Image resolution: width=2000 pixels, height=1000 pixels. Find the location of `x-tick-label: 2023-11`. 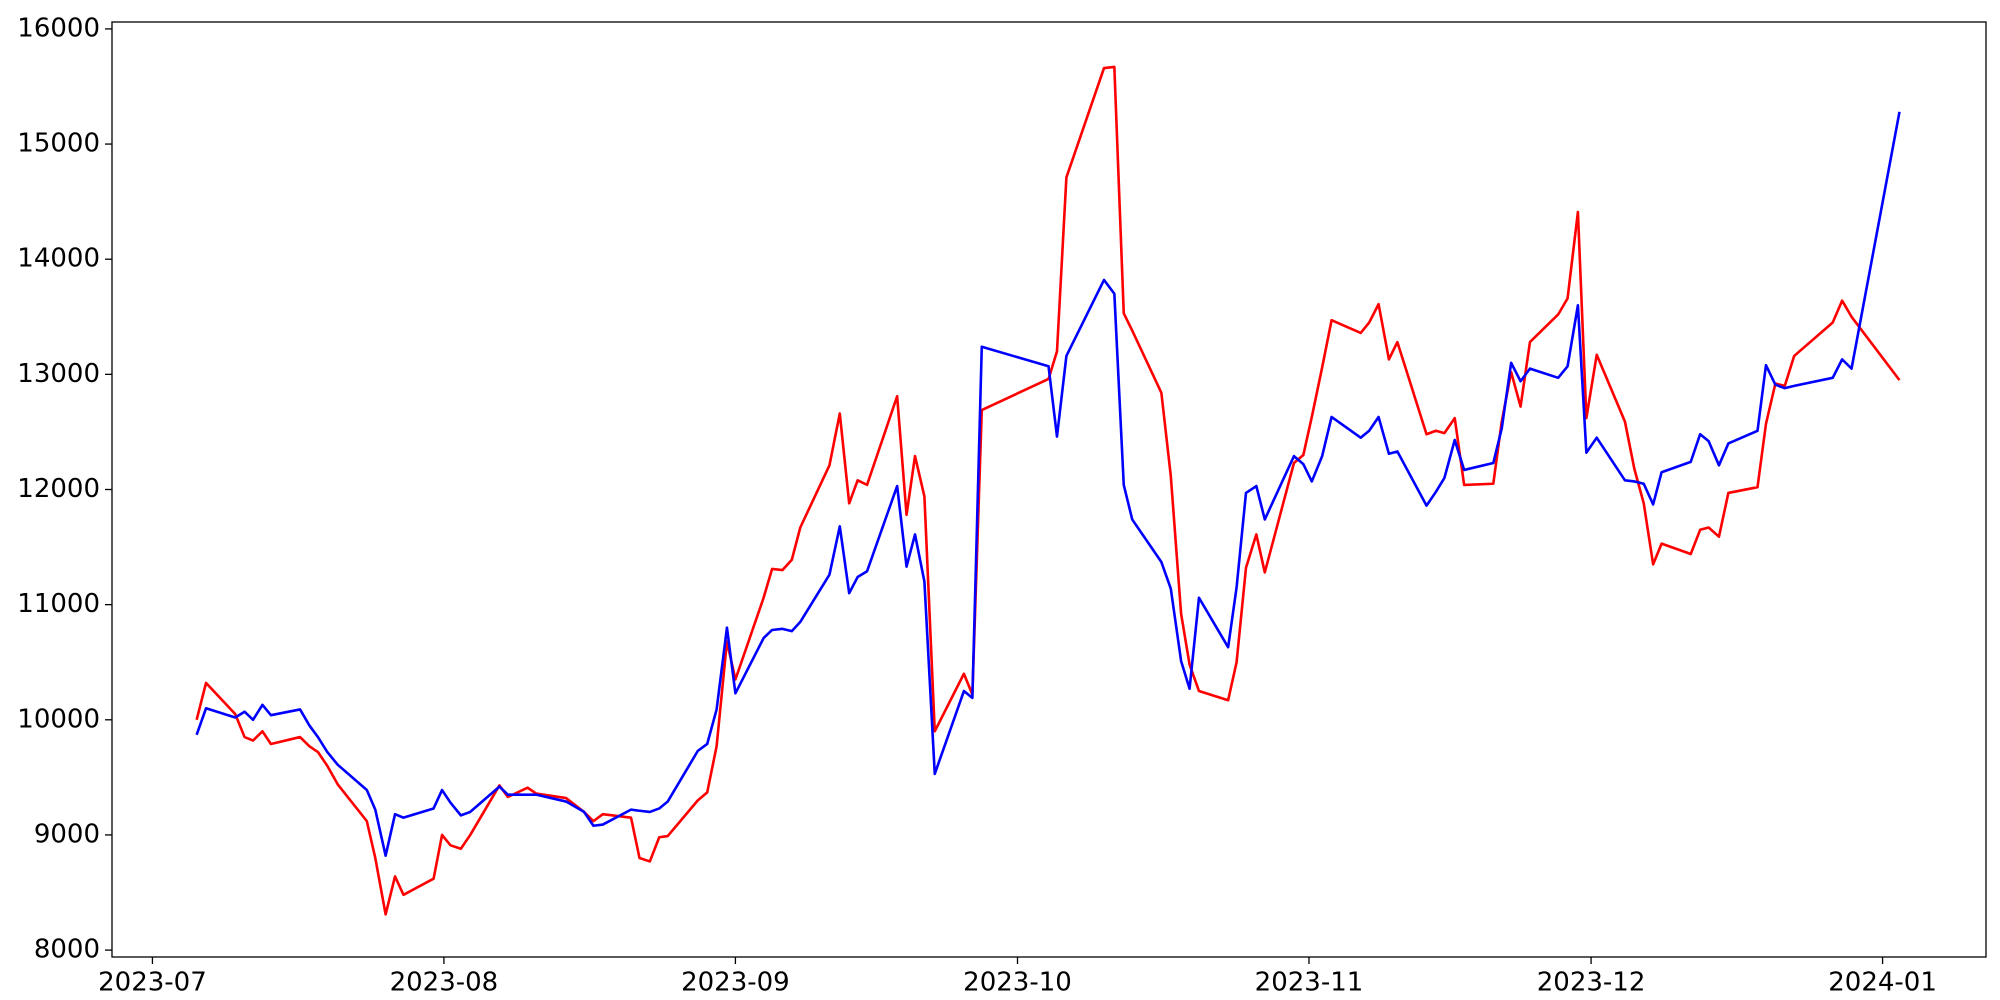

x-tick-label: 2023-11 is located at coordinates (1309, 983).